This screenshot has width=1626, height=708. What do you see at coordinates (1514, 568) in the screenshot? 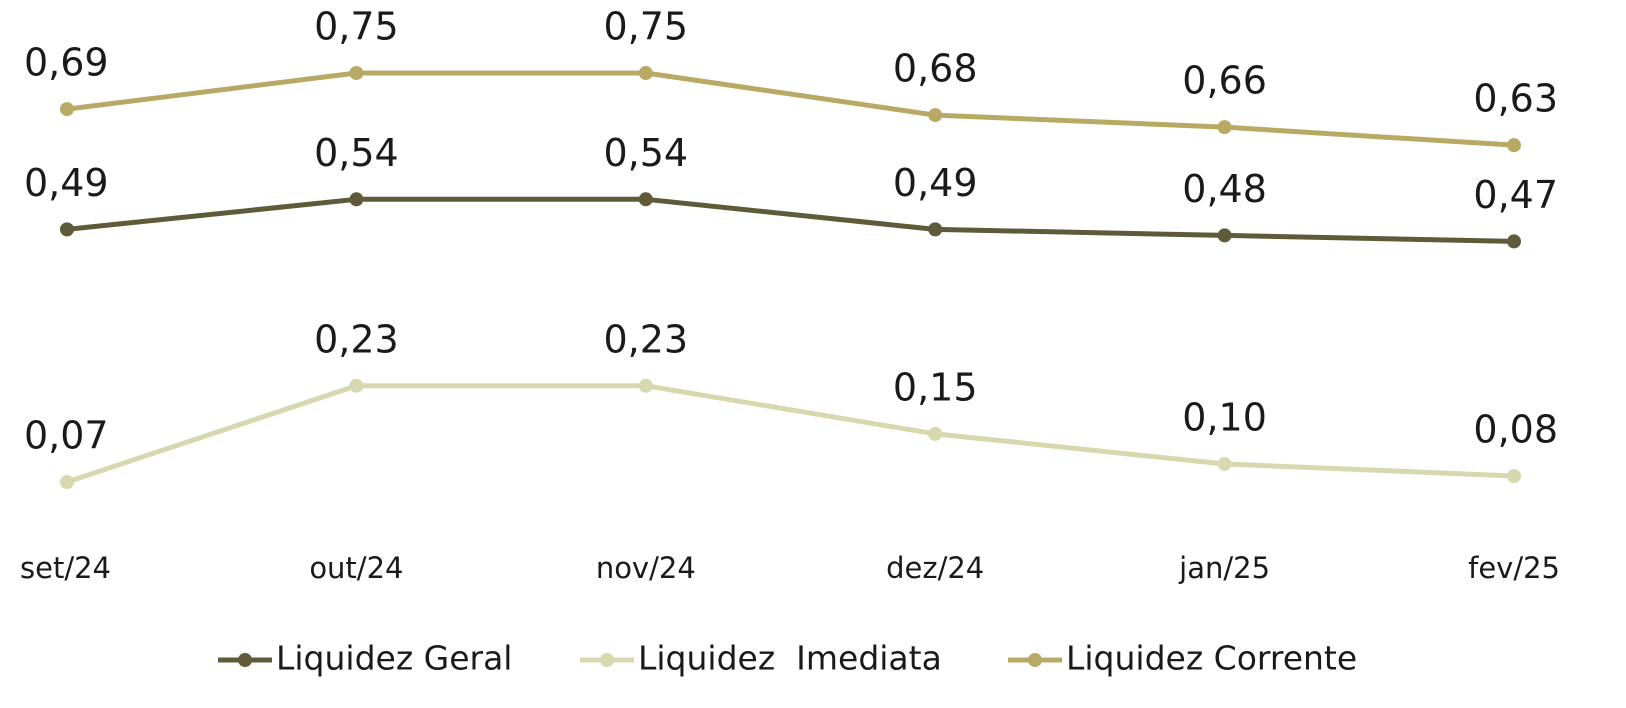
I see `x-tick-label: fev/25` at bounding box center [1514, 568].